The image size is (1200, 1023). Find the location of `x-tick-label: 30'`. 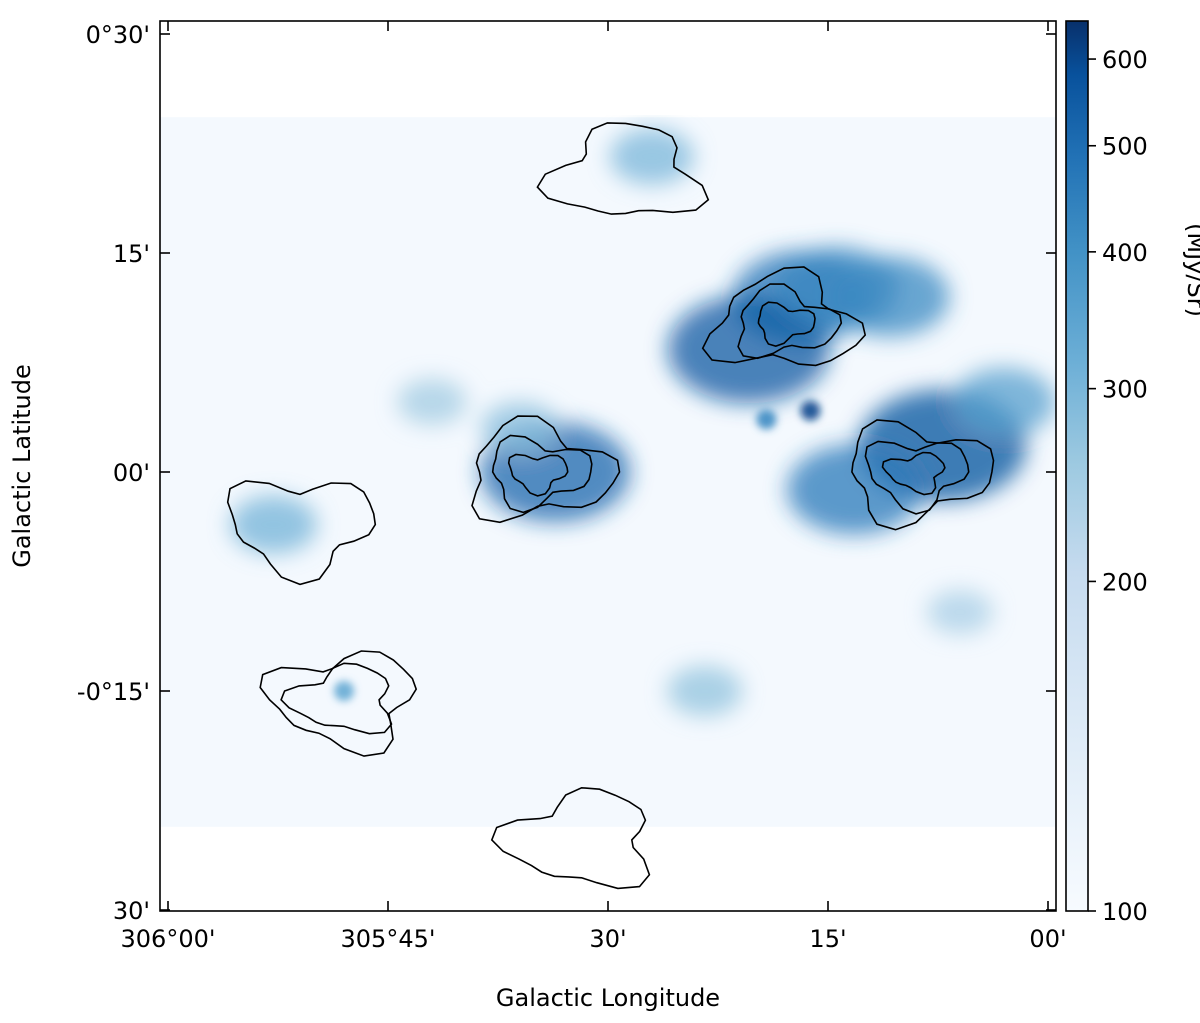

x-tick-label: 30' is located at coordinates (607, 939).